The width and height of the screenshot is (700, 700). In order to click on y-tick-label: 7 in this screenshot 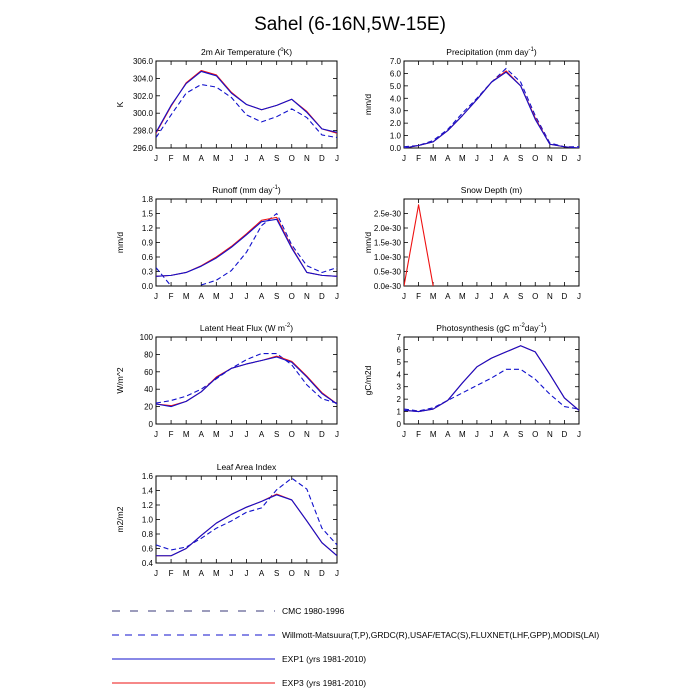, I will do `click(399, 337)`.